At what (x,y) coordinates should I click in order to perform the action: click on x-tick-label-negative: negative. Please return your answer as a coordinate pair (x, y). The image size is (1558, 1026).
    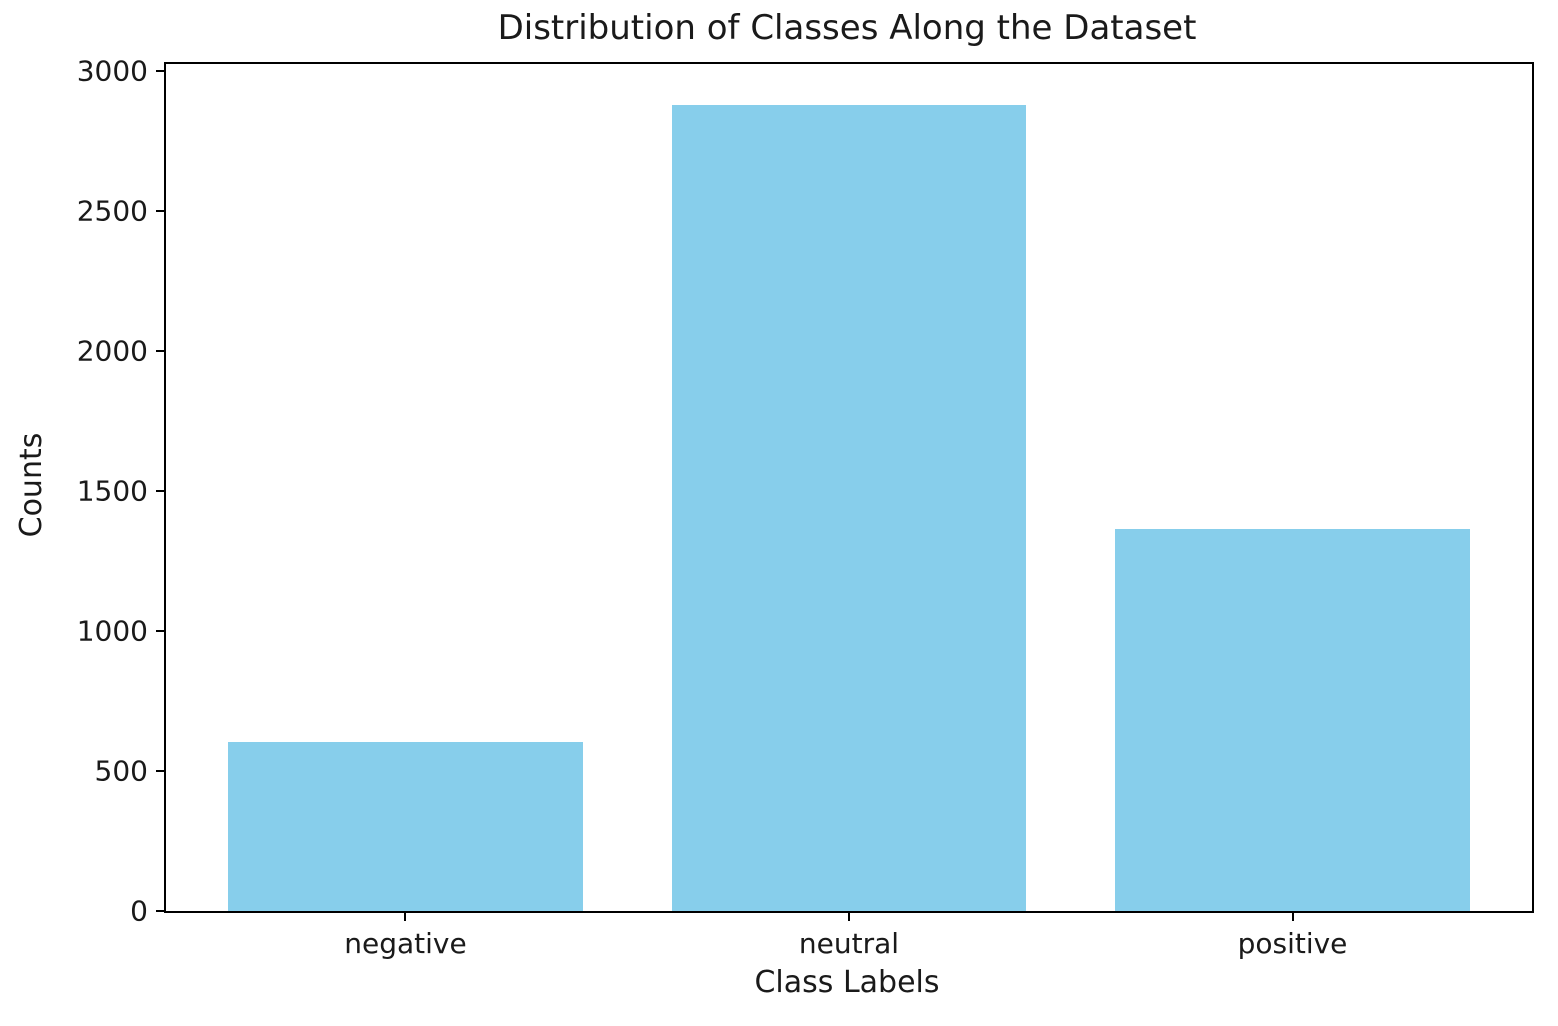
    Looking at the image, I should click on (405, 943).